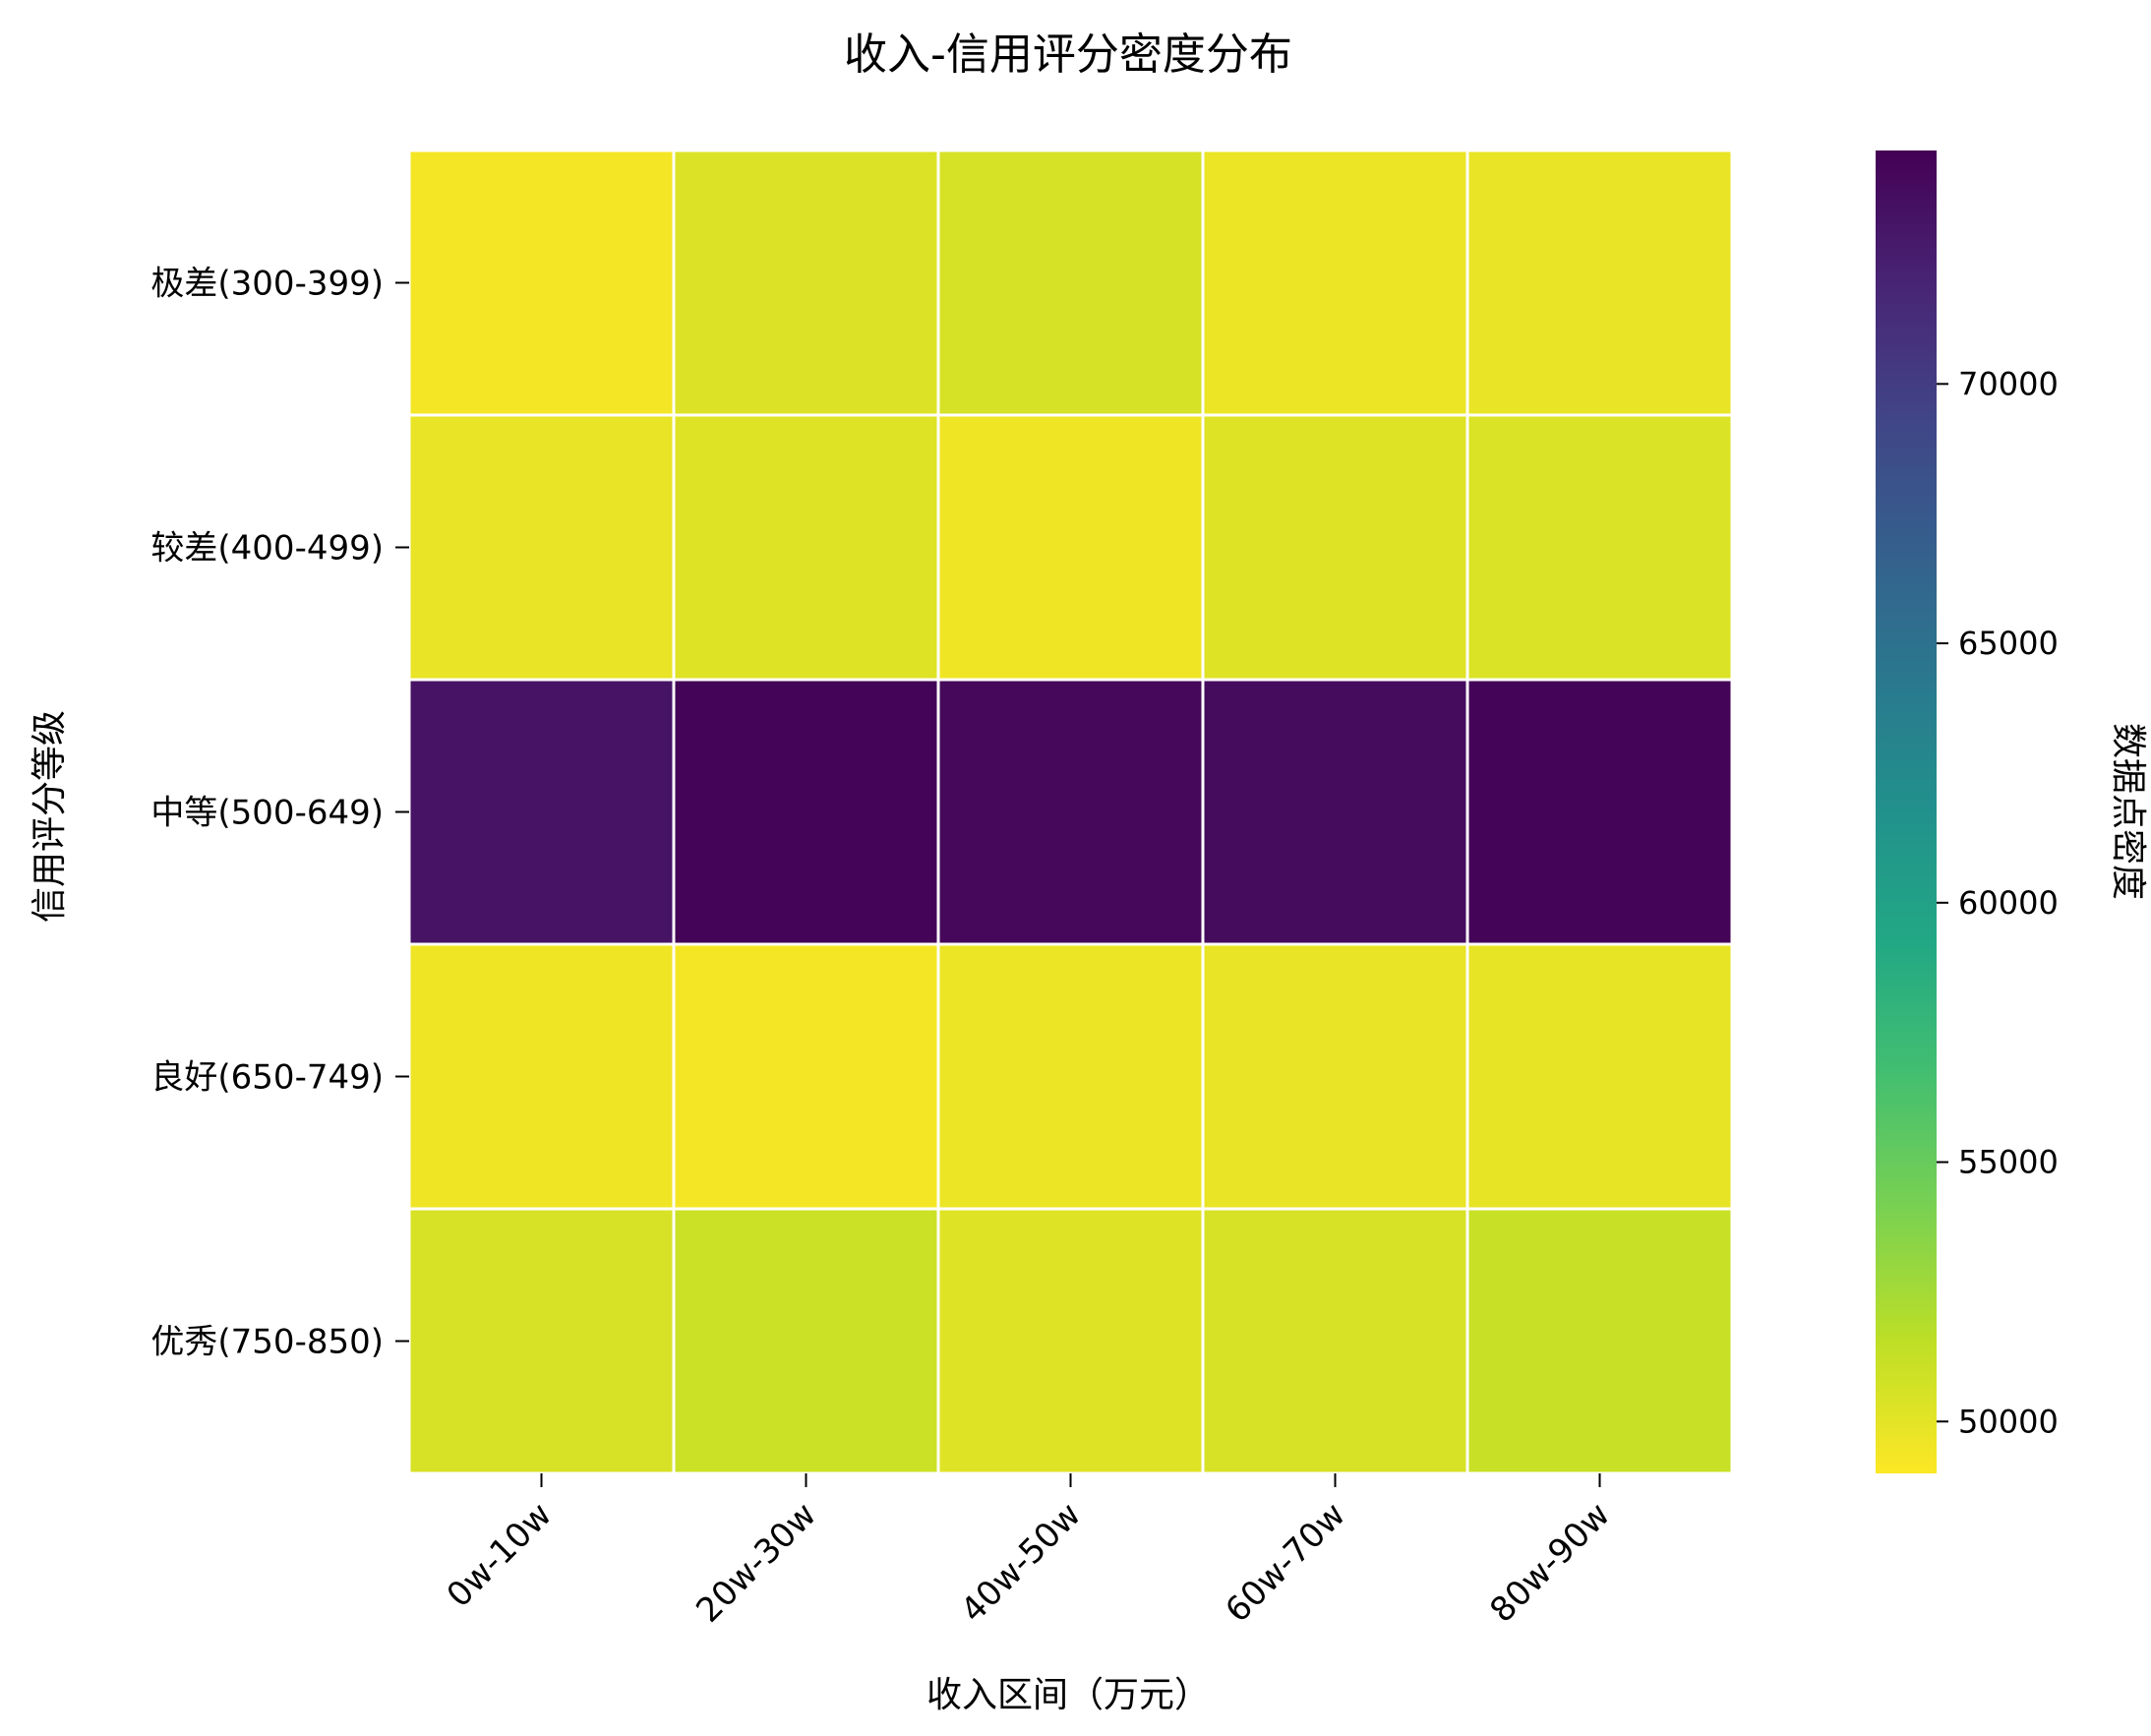 The height and width of the screenshot is (1736, 2151). What do you see at coordinates (500, 1555) in the screenshot?
I see `x-tick-label: 0w-10w` at bounding box center [500, 1555].